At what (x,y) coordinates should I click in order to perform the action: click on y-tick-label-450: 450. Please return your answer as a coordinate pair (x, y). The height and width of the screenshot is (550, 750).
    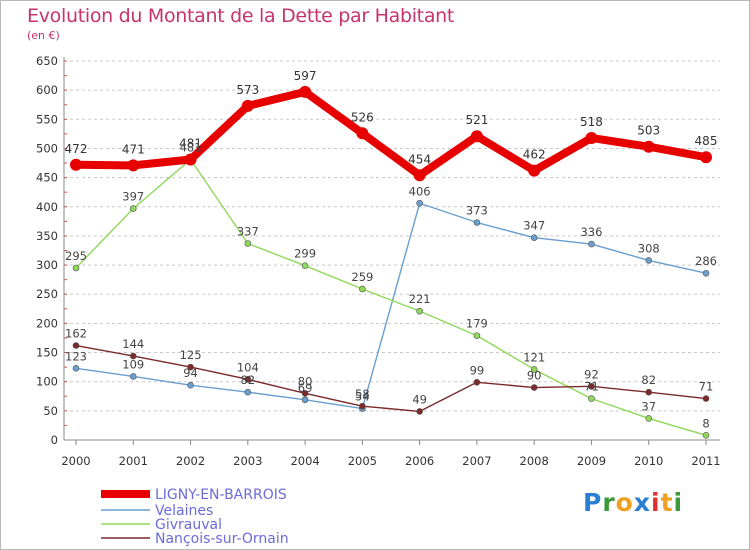
    Looking at the image, I should click on (47, 178).